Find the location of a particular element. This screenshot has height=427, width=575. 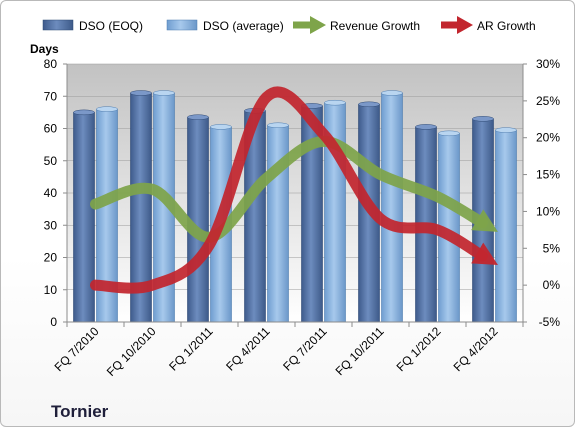

bar-dso-eoq-fq-1-2011 is located at coordinates (198, 218).